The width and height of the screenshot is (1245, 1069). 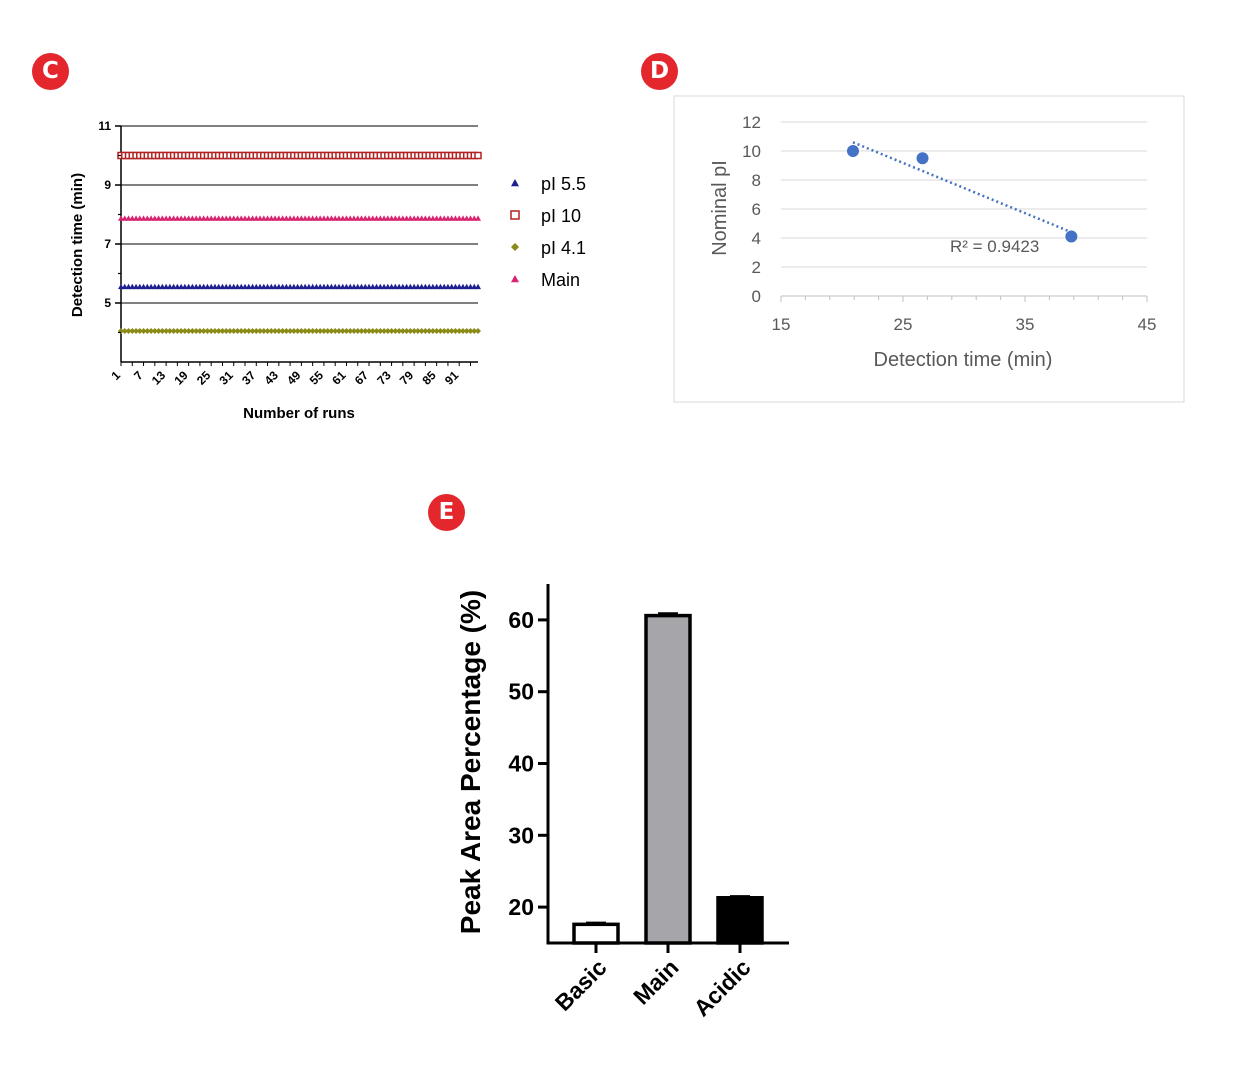 I want to click on chart-d-point, so click(x=922, y=158).